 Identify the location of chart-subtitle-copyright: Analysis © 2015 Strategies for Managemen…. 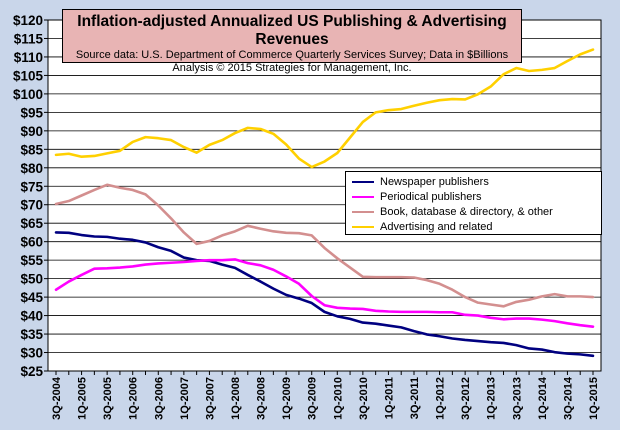
(292, 68).